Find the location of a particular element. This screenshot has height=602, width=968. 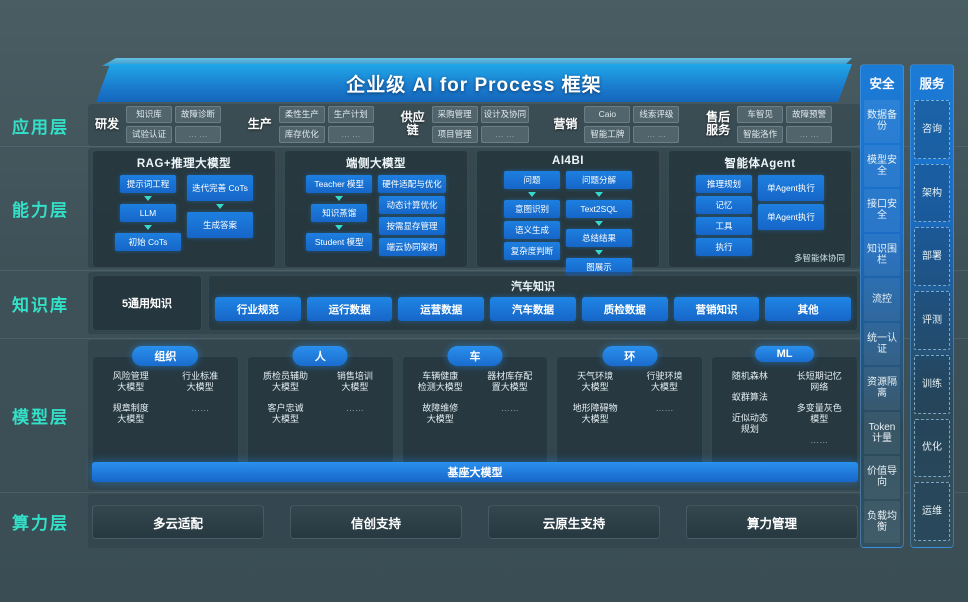

security-rail-item: 统一认证 is located at coordinates (882, 343).